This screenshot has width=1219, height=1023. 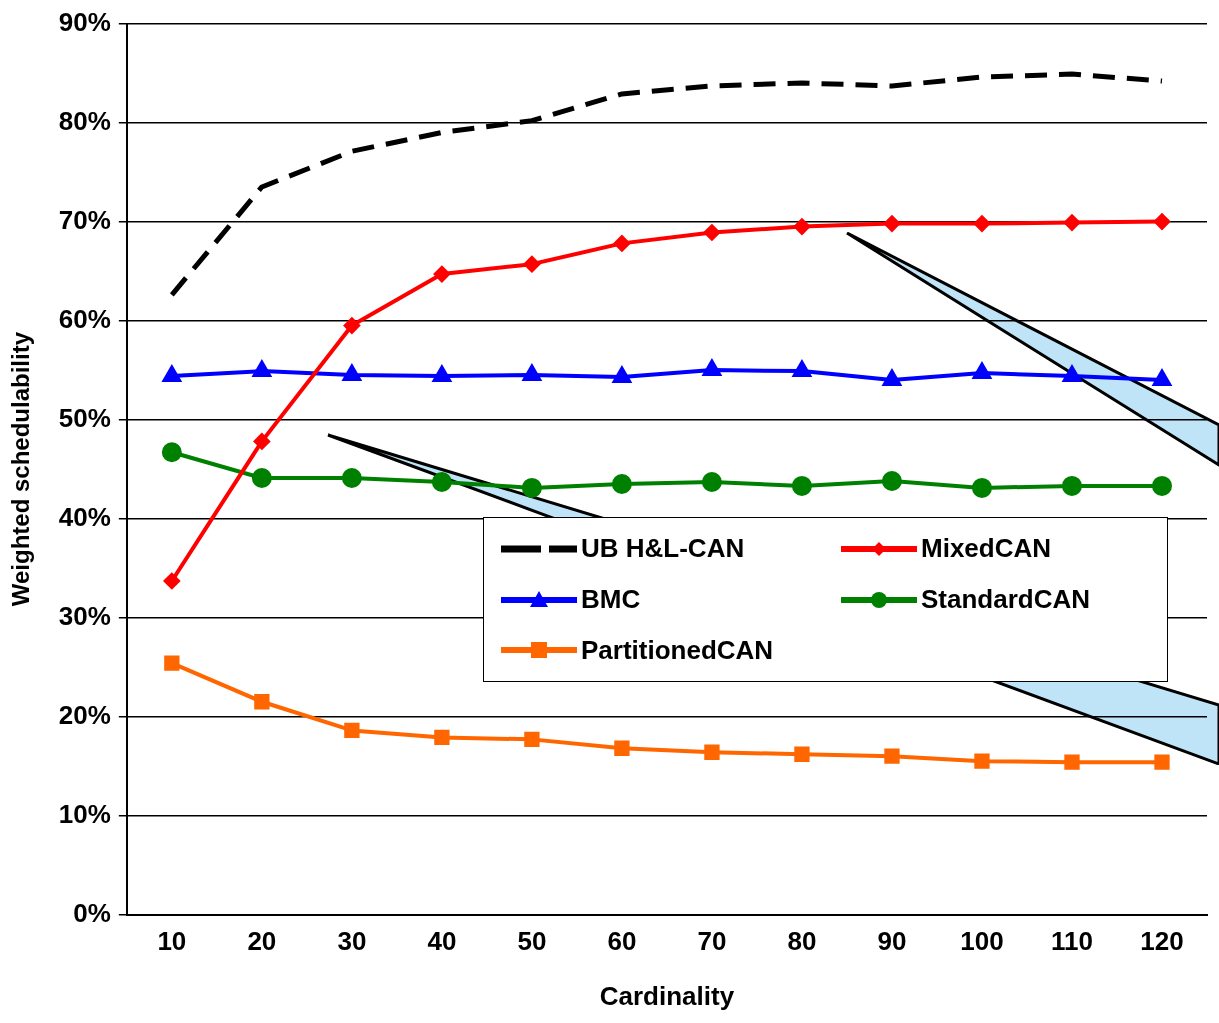 I want to click on legend-label: MixedCAN, so click(x=986, y=549).